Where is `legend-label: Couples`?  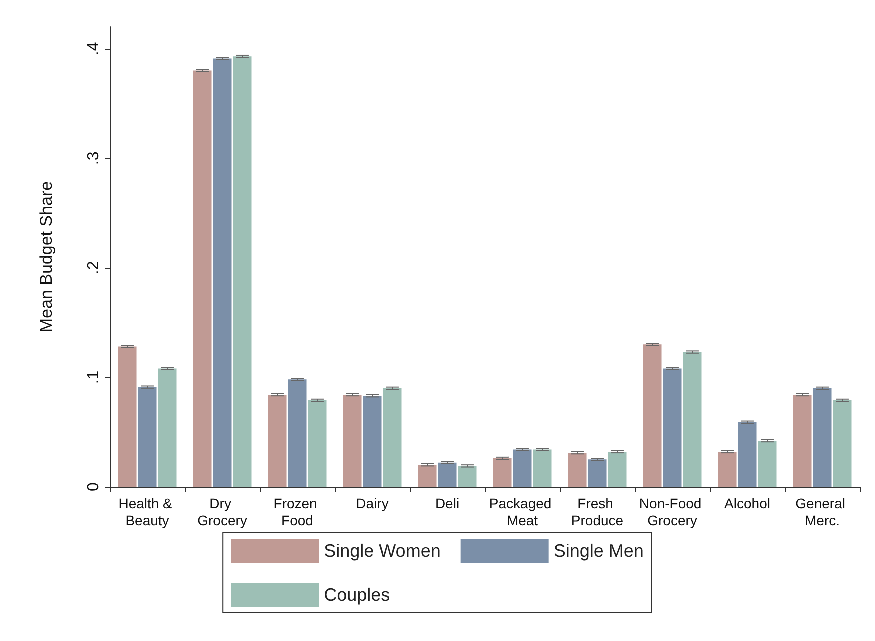
legend-label: Couples is located at coordinates (357, 595).